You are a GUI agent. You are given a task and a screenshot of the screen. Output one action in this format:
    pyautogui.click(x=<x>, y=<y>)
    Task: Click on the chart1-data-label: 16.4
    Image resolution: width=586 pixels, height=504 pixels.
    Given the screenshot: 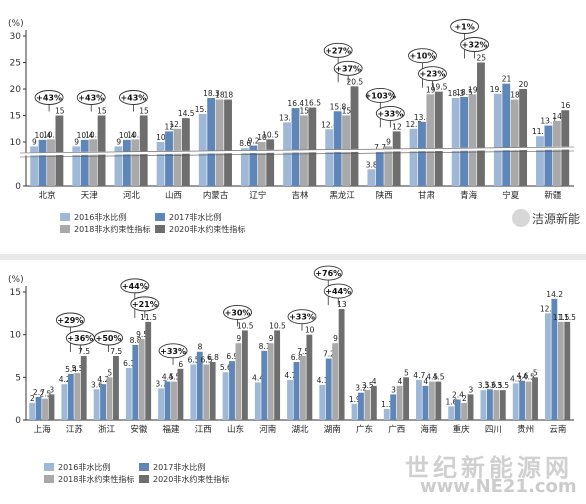 What is the action you would take?
    pyautogui.click(x=295, y=103)
    